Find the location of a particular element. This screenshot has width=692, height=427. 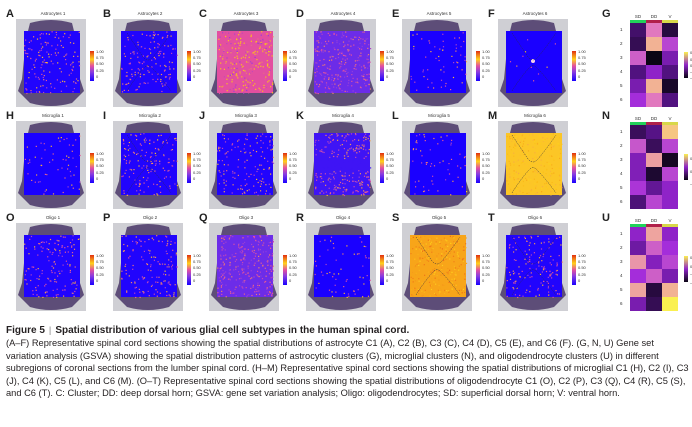

region-band-swatch is located at coordinates (654, 21).